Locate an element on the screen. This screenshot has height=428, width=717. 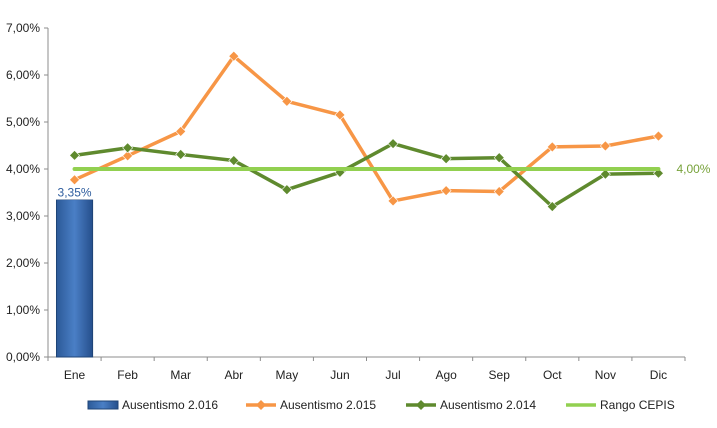
legend-item: Ausentismo 2.016 is located at coordinates (152, 405).